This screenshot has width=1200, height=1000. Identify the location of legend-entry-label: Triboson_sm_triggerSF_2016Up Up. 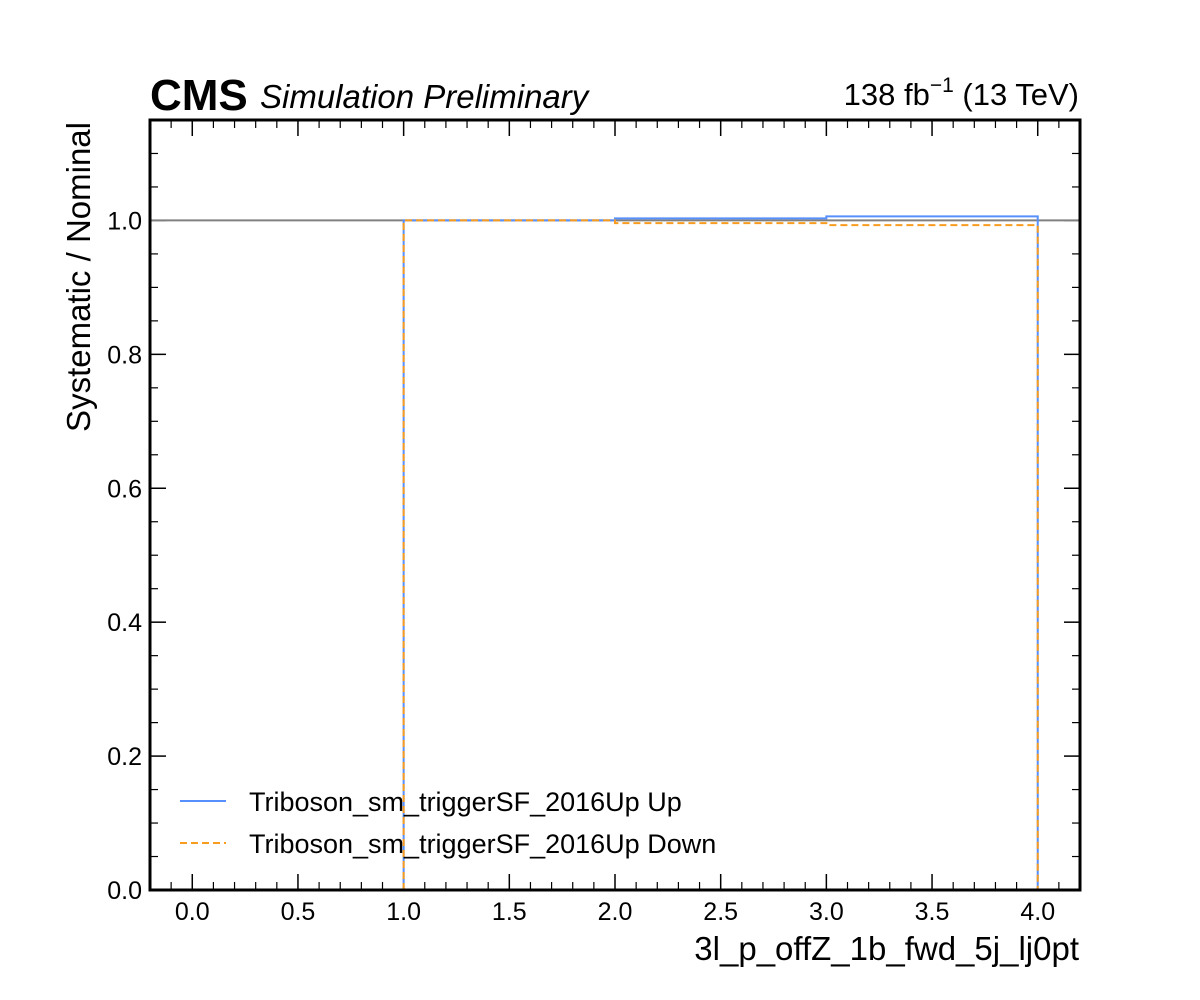
(465, 802).